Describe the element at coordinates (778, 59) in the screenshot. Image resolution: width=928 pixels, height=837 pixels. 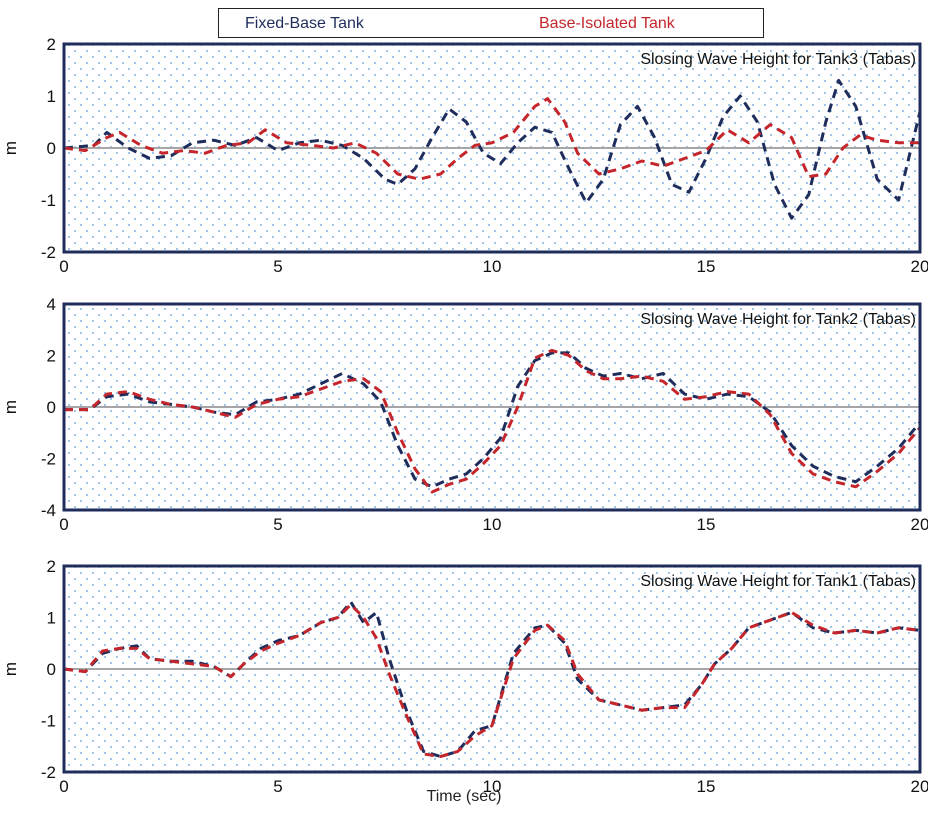
I see `chart-title: Slosing Wave Height for Tank3 (Tabas)` at that location.